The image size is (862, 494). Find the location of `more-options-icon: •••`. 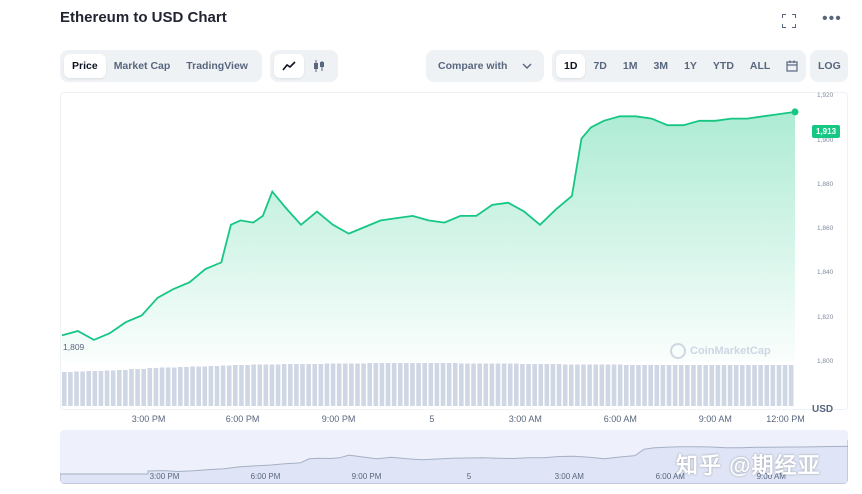

more-options-icon: ••• is located at coordinates (832, 18).